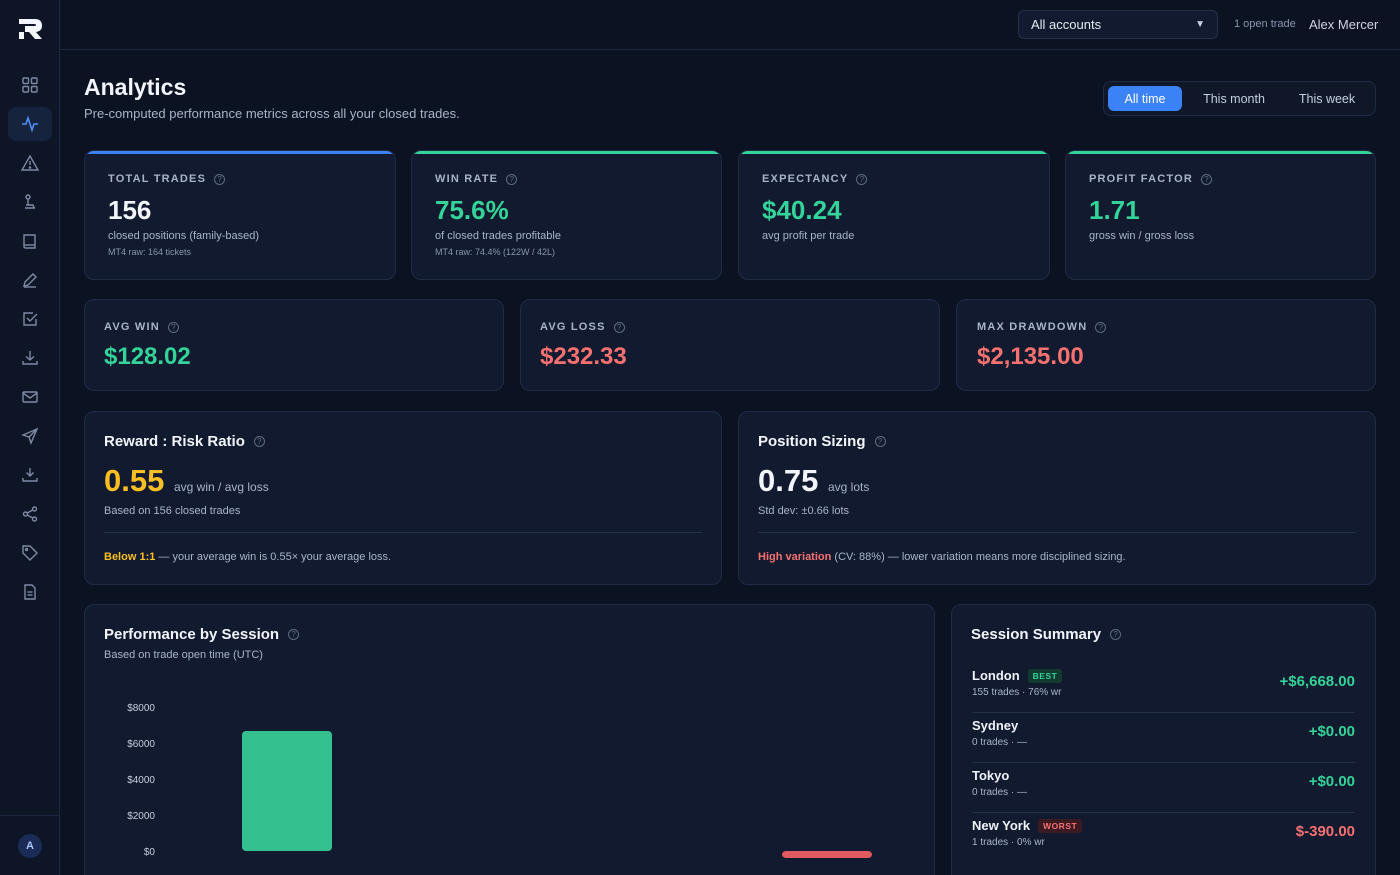 Image resolution: width=1400 pixels, height=875 pixels. What do you see at coordinates (30, 815) in the screenshot?
I see `sidebar-divider` at bounding box center [30, 815].